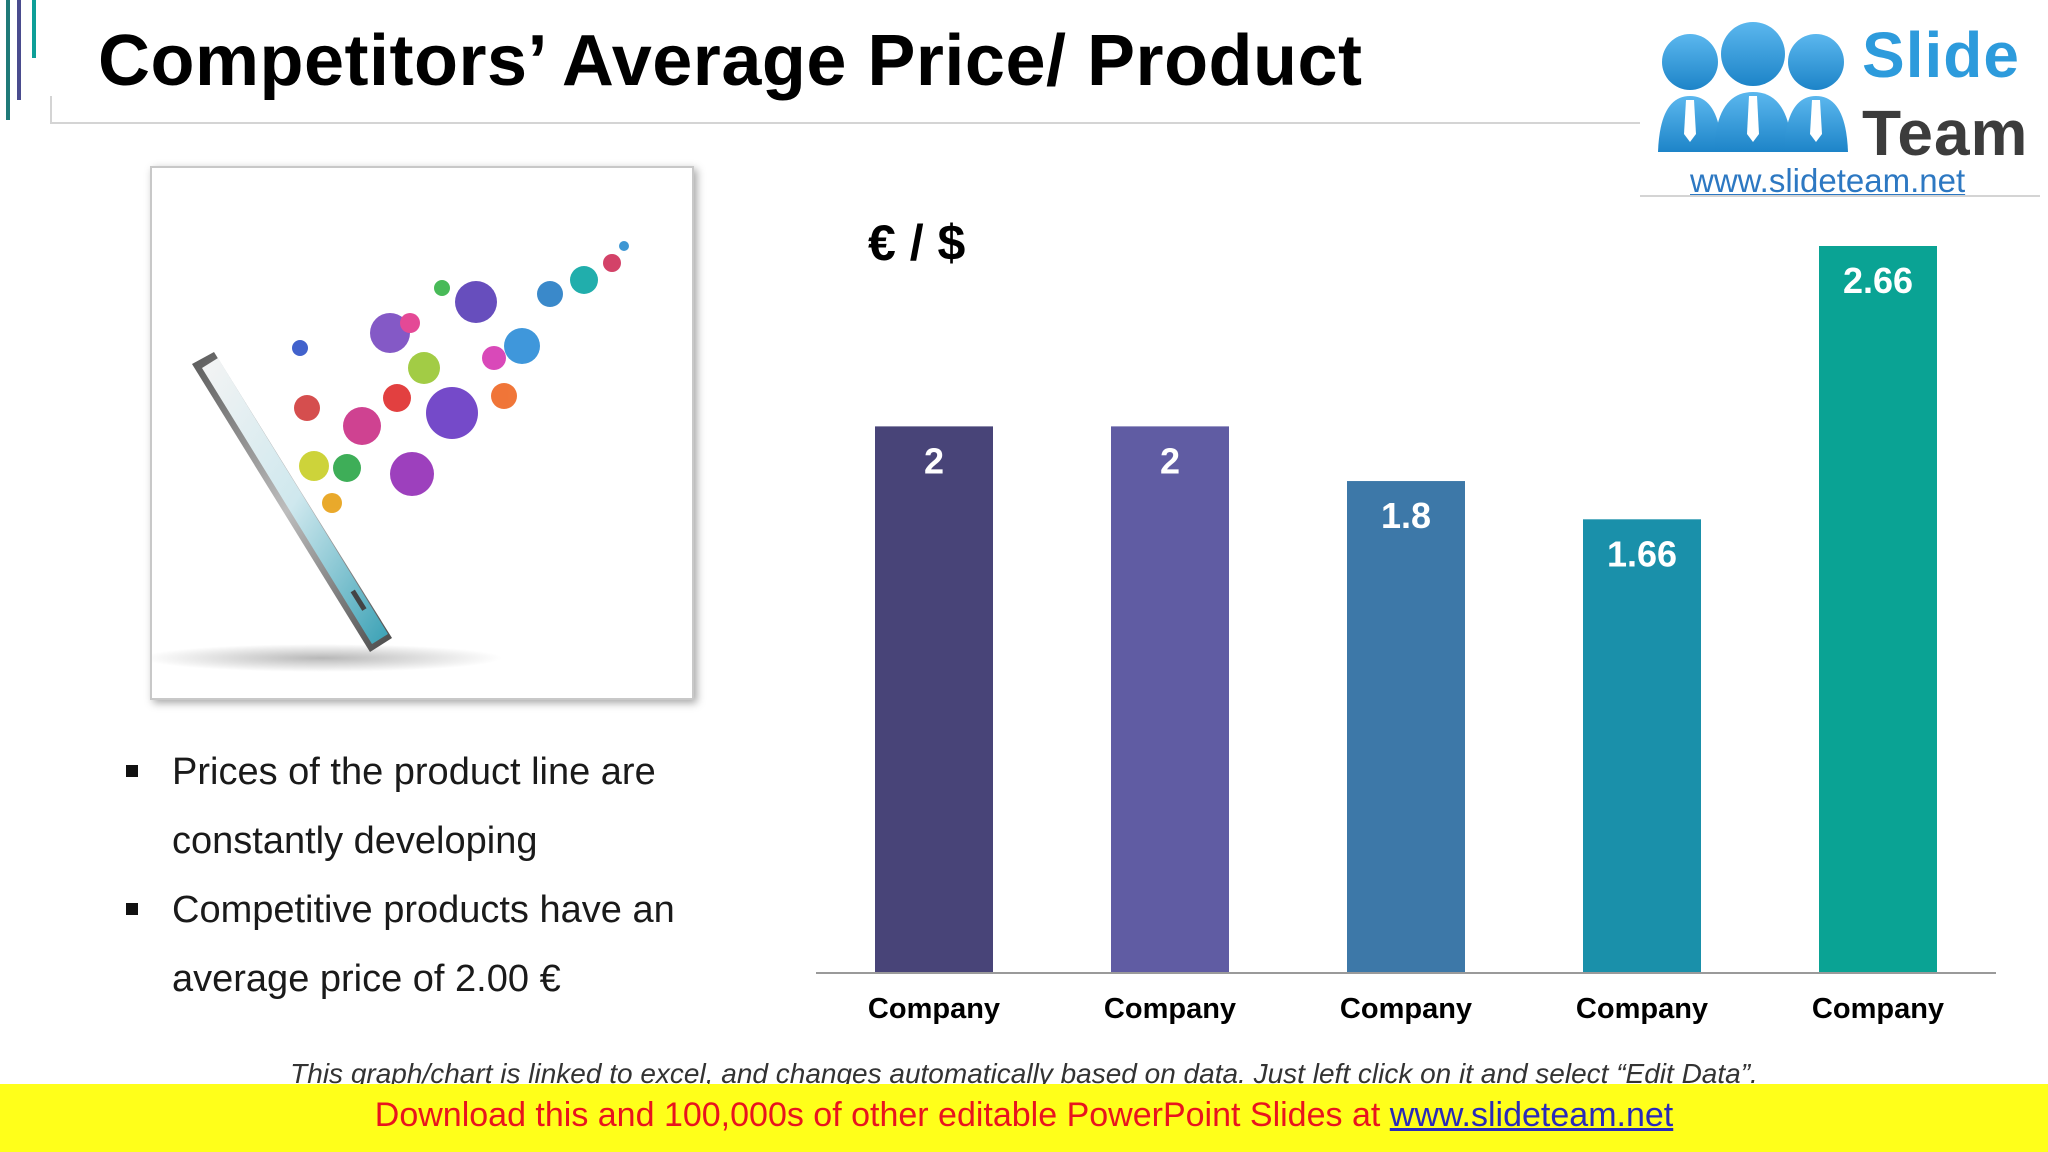 The image size is (2048, 1152). I want to click on y-axis-unit-label: € / $, so click(917, 243).